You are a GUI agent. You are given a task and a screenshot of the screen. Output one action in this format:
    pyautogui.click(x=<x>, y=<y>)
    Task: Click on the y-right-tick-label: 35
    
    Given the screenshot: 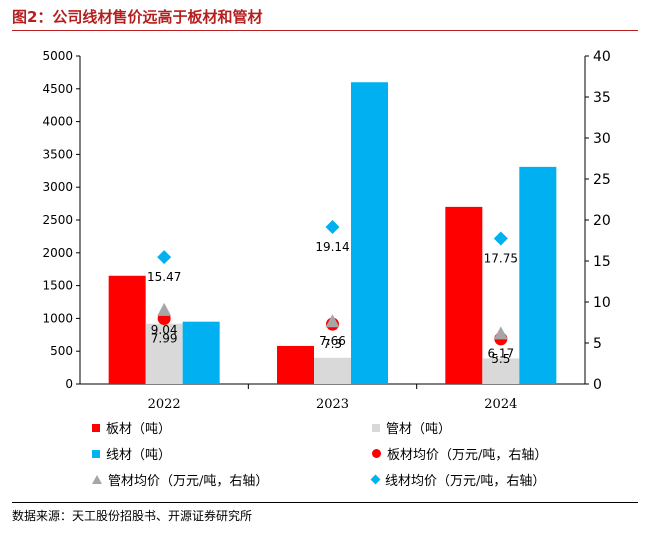 What is the action you would take?
    pyautogui.click(x=602, y=98)
    